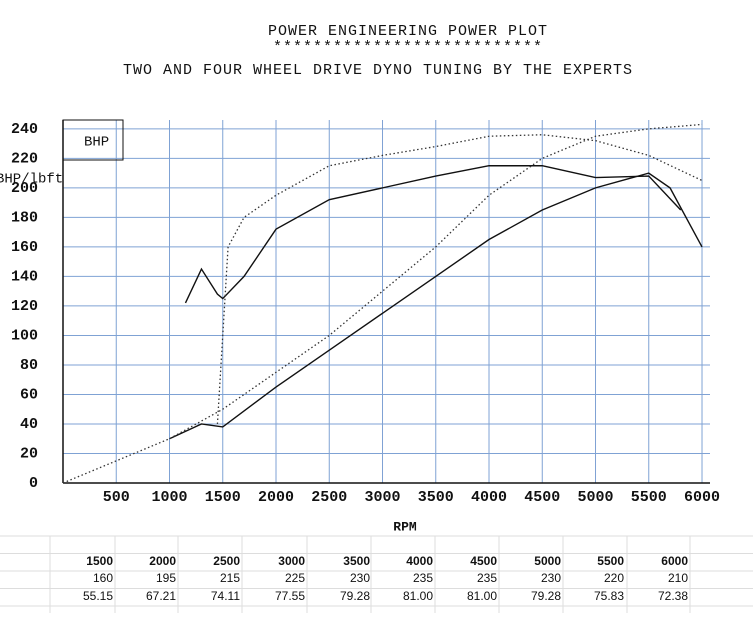 Image resolution: width=753 pixels, height=618 pixels. What do you see at coordinates (162, 561) in the screenshot?
I see `table-cell: 2000` at bounding box center [162, 561].